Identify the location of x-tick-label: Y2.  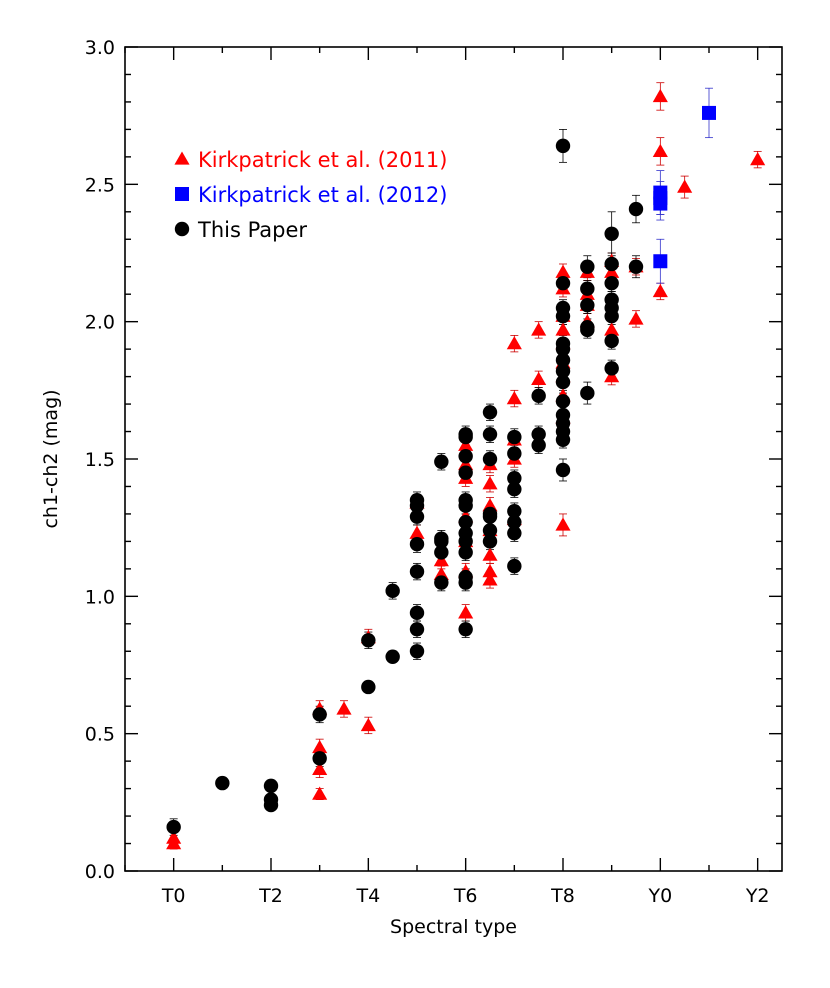
(757, 896).